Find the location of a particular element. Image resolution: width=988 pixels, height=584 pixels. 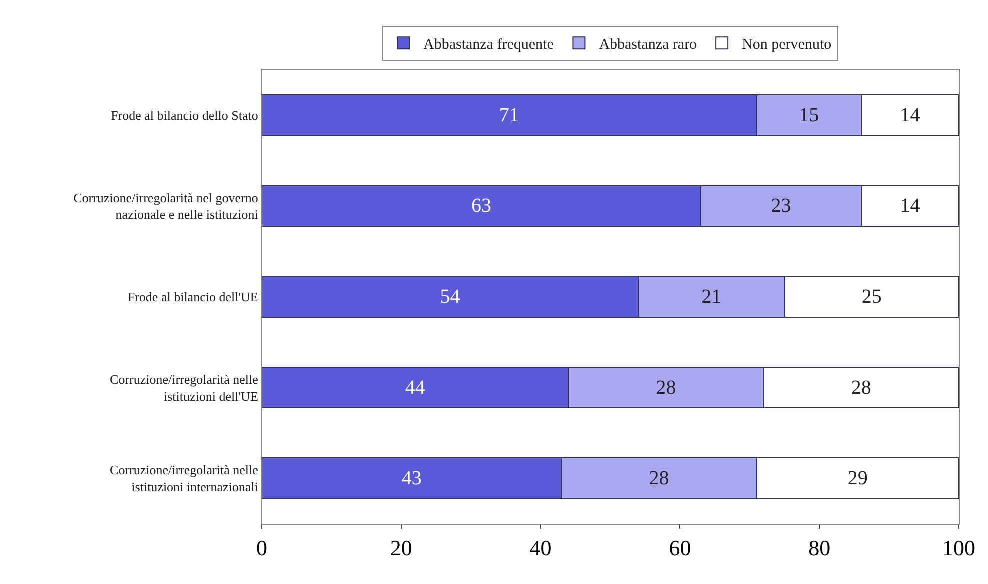

data-label: 21 is located at coordinates (712, 297).